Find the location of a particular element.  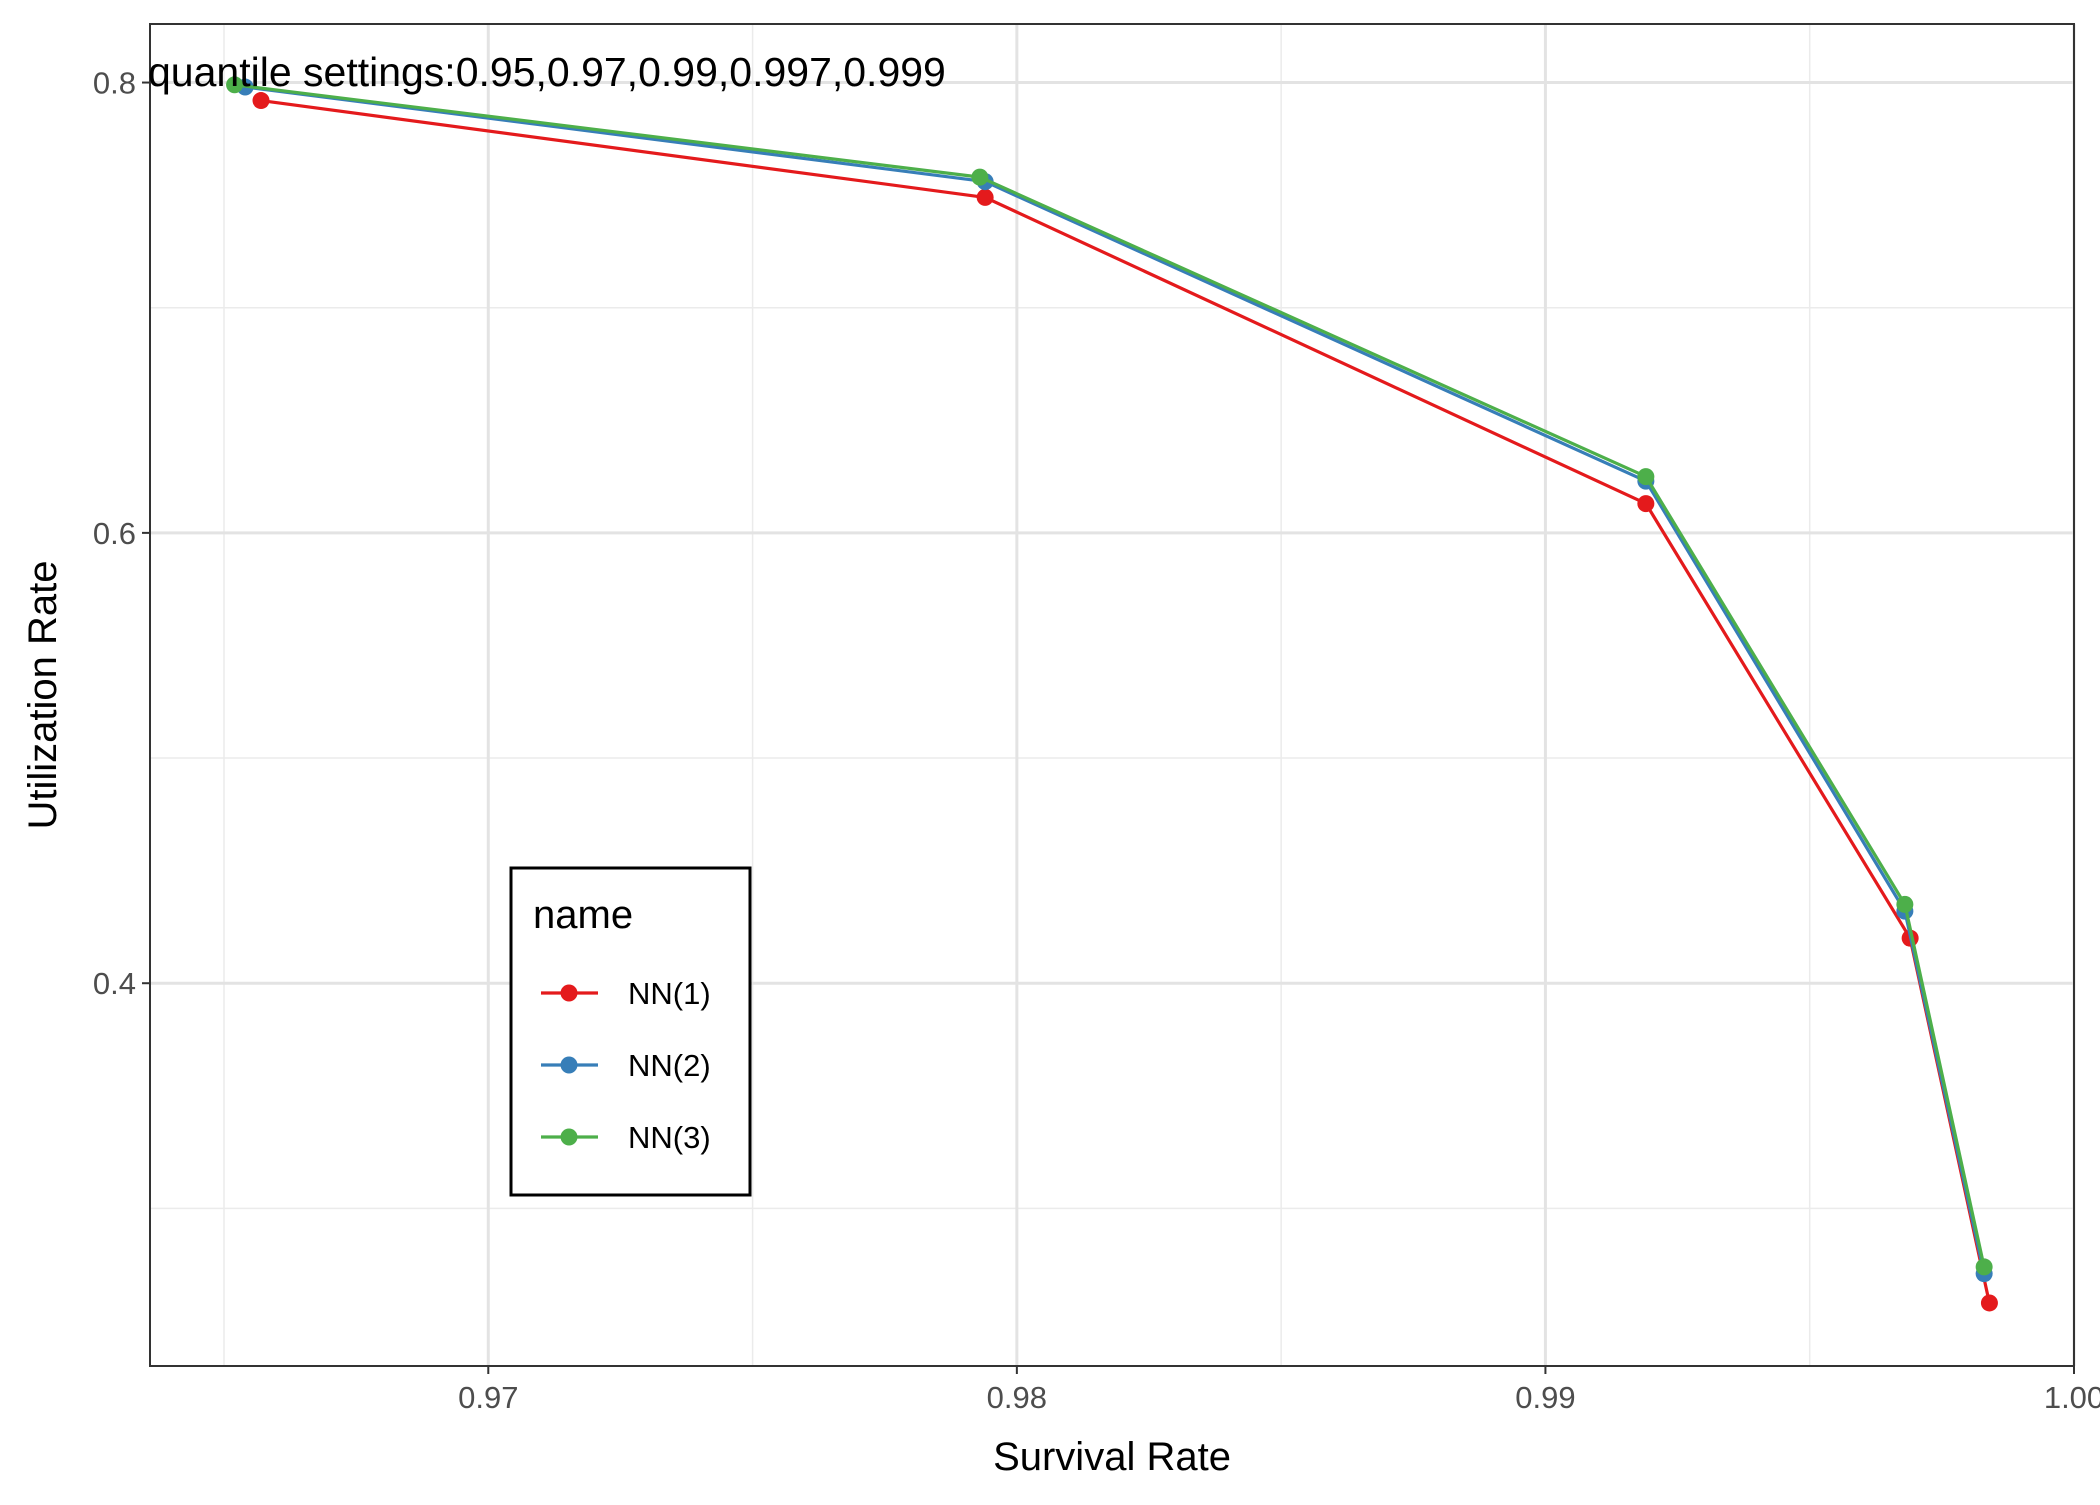

y-tick-label: 0.6 is located at coordinates (114, 533).